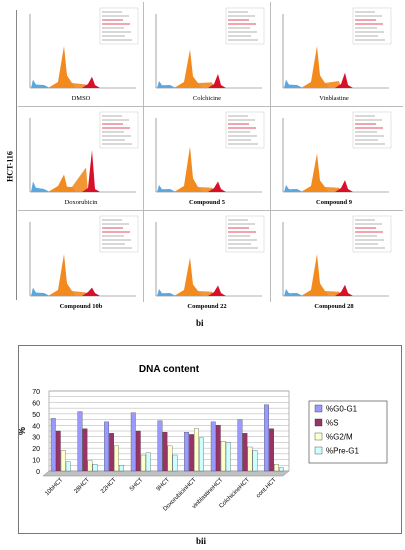  I want to click on histogram-cell: Compound 5, so click(207, 159).